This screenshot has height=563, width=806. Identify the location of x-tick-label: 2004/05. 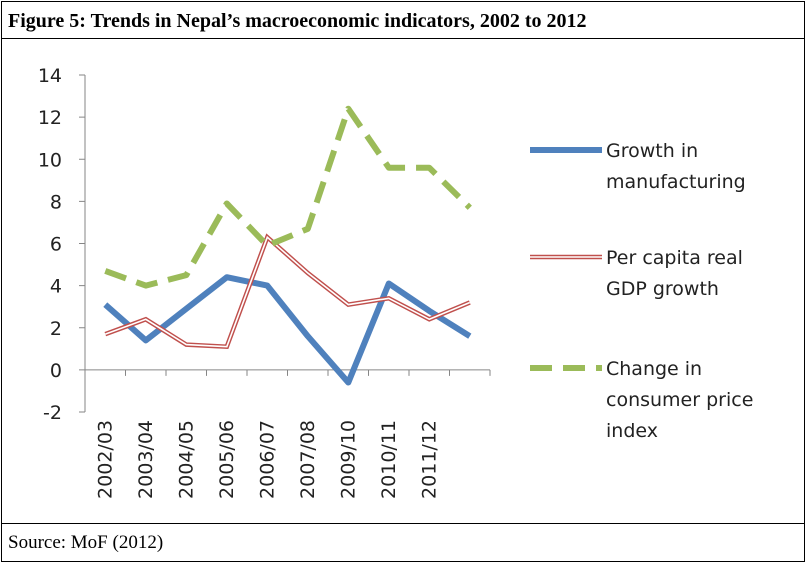
(186, 459).